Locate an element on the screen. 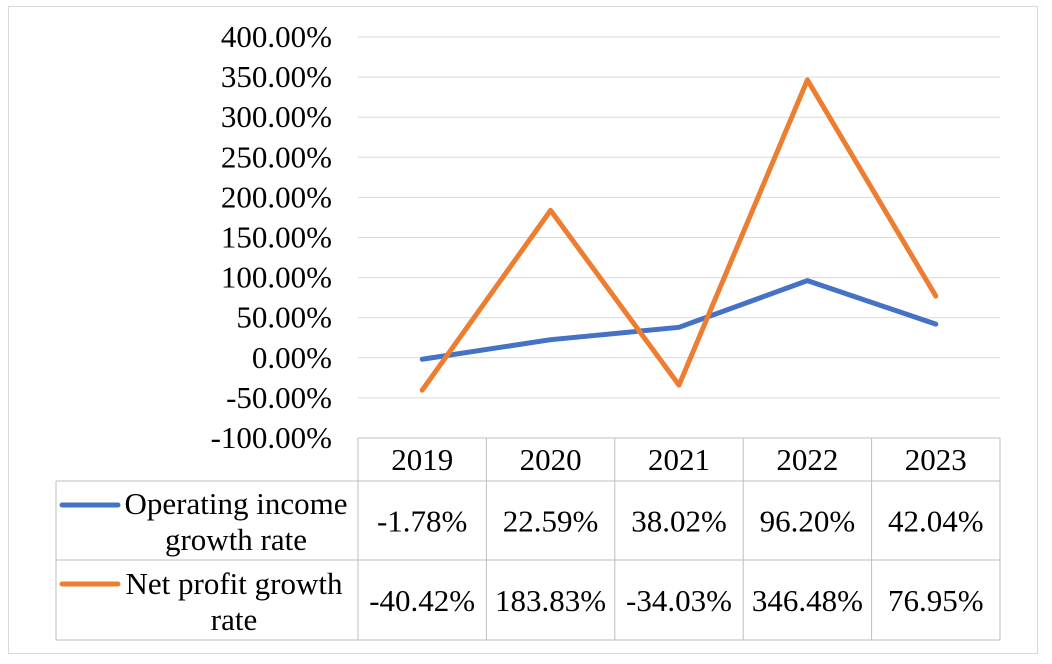 Image resolution: width=1052 pixels, height=664 pixels. y-tick-label: -100.00% is located at coordinates (271, 437).